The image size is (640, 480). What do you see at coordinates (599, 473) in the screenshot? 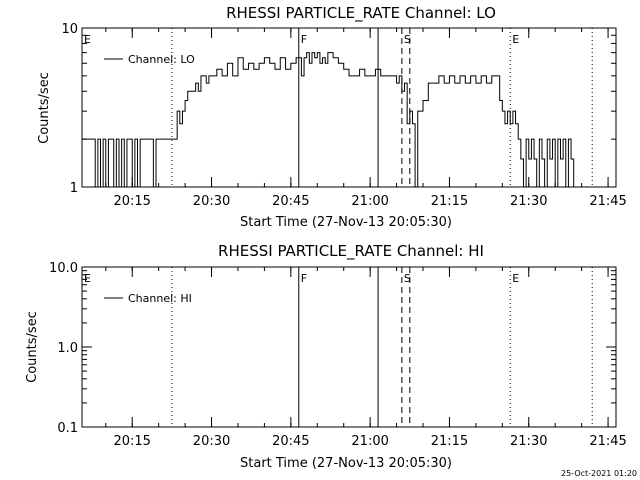
I see `timestamp-label: 25-Oct-2021 01:20` at bounding box center [599, 473].